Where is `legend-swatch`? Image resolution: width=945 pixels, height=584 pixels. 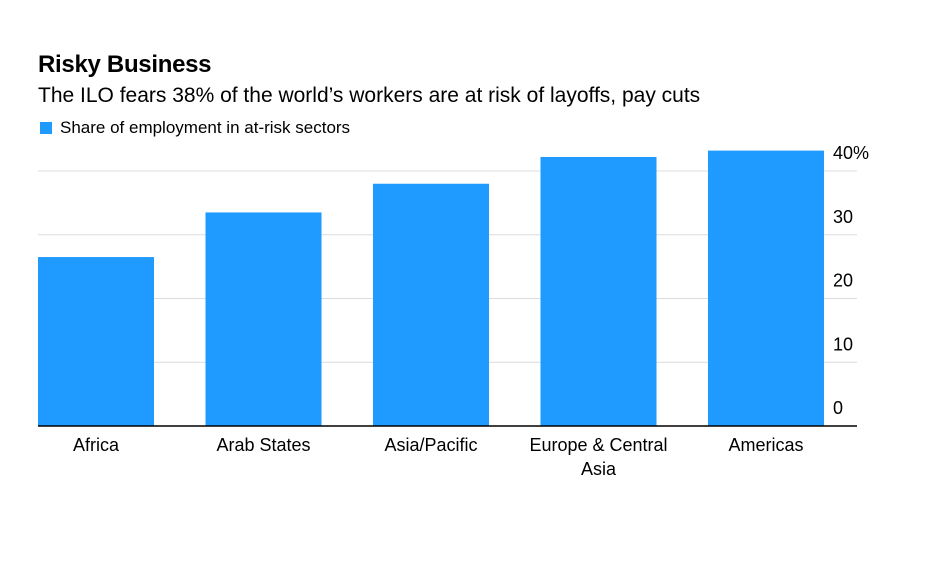
legend-swatch is located at coordinates (46, 128).